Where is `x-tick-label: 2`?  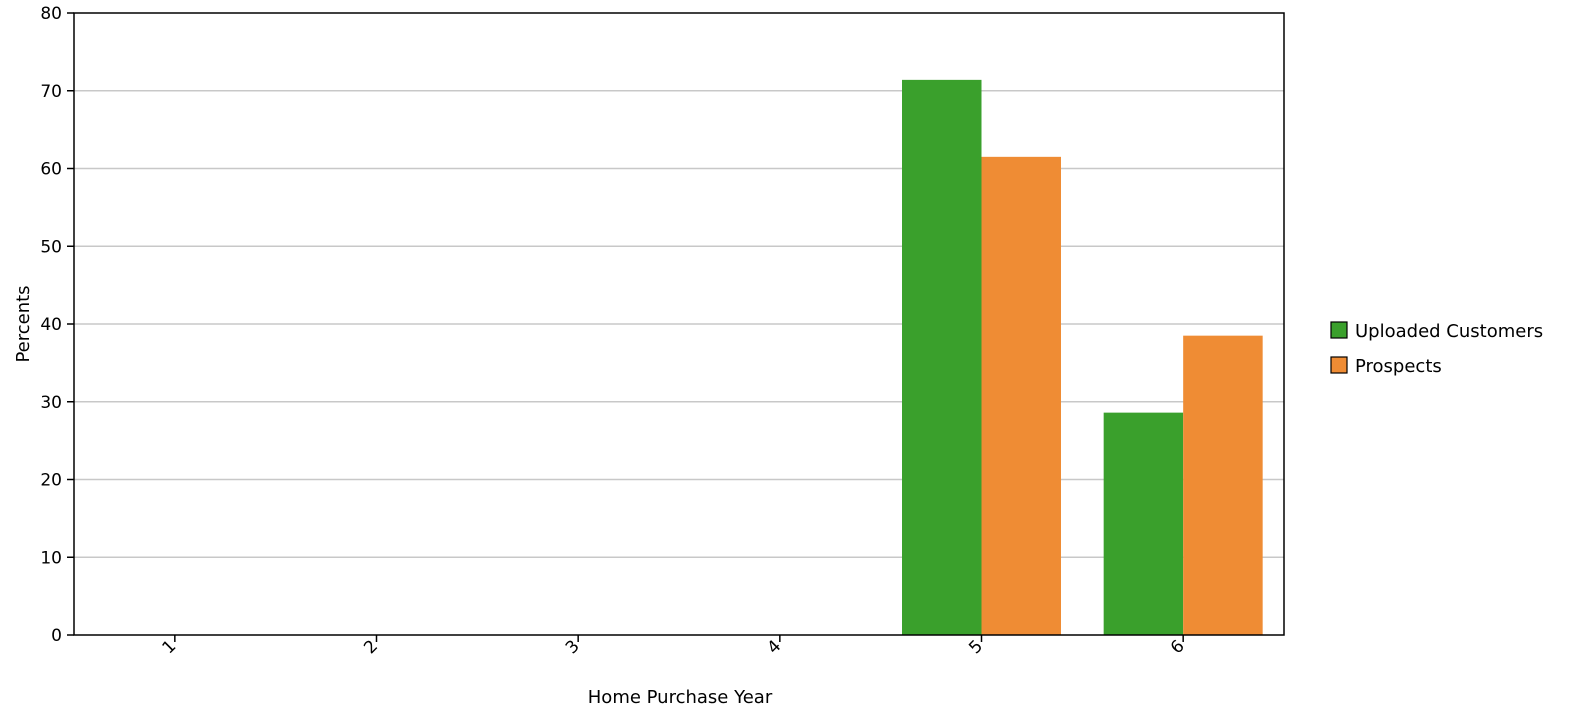
x-tick-label: 2 is located at coordinates (371, 647).